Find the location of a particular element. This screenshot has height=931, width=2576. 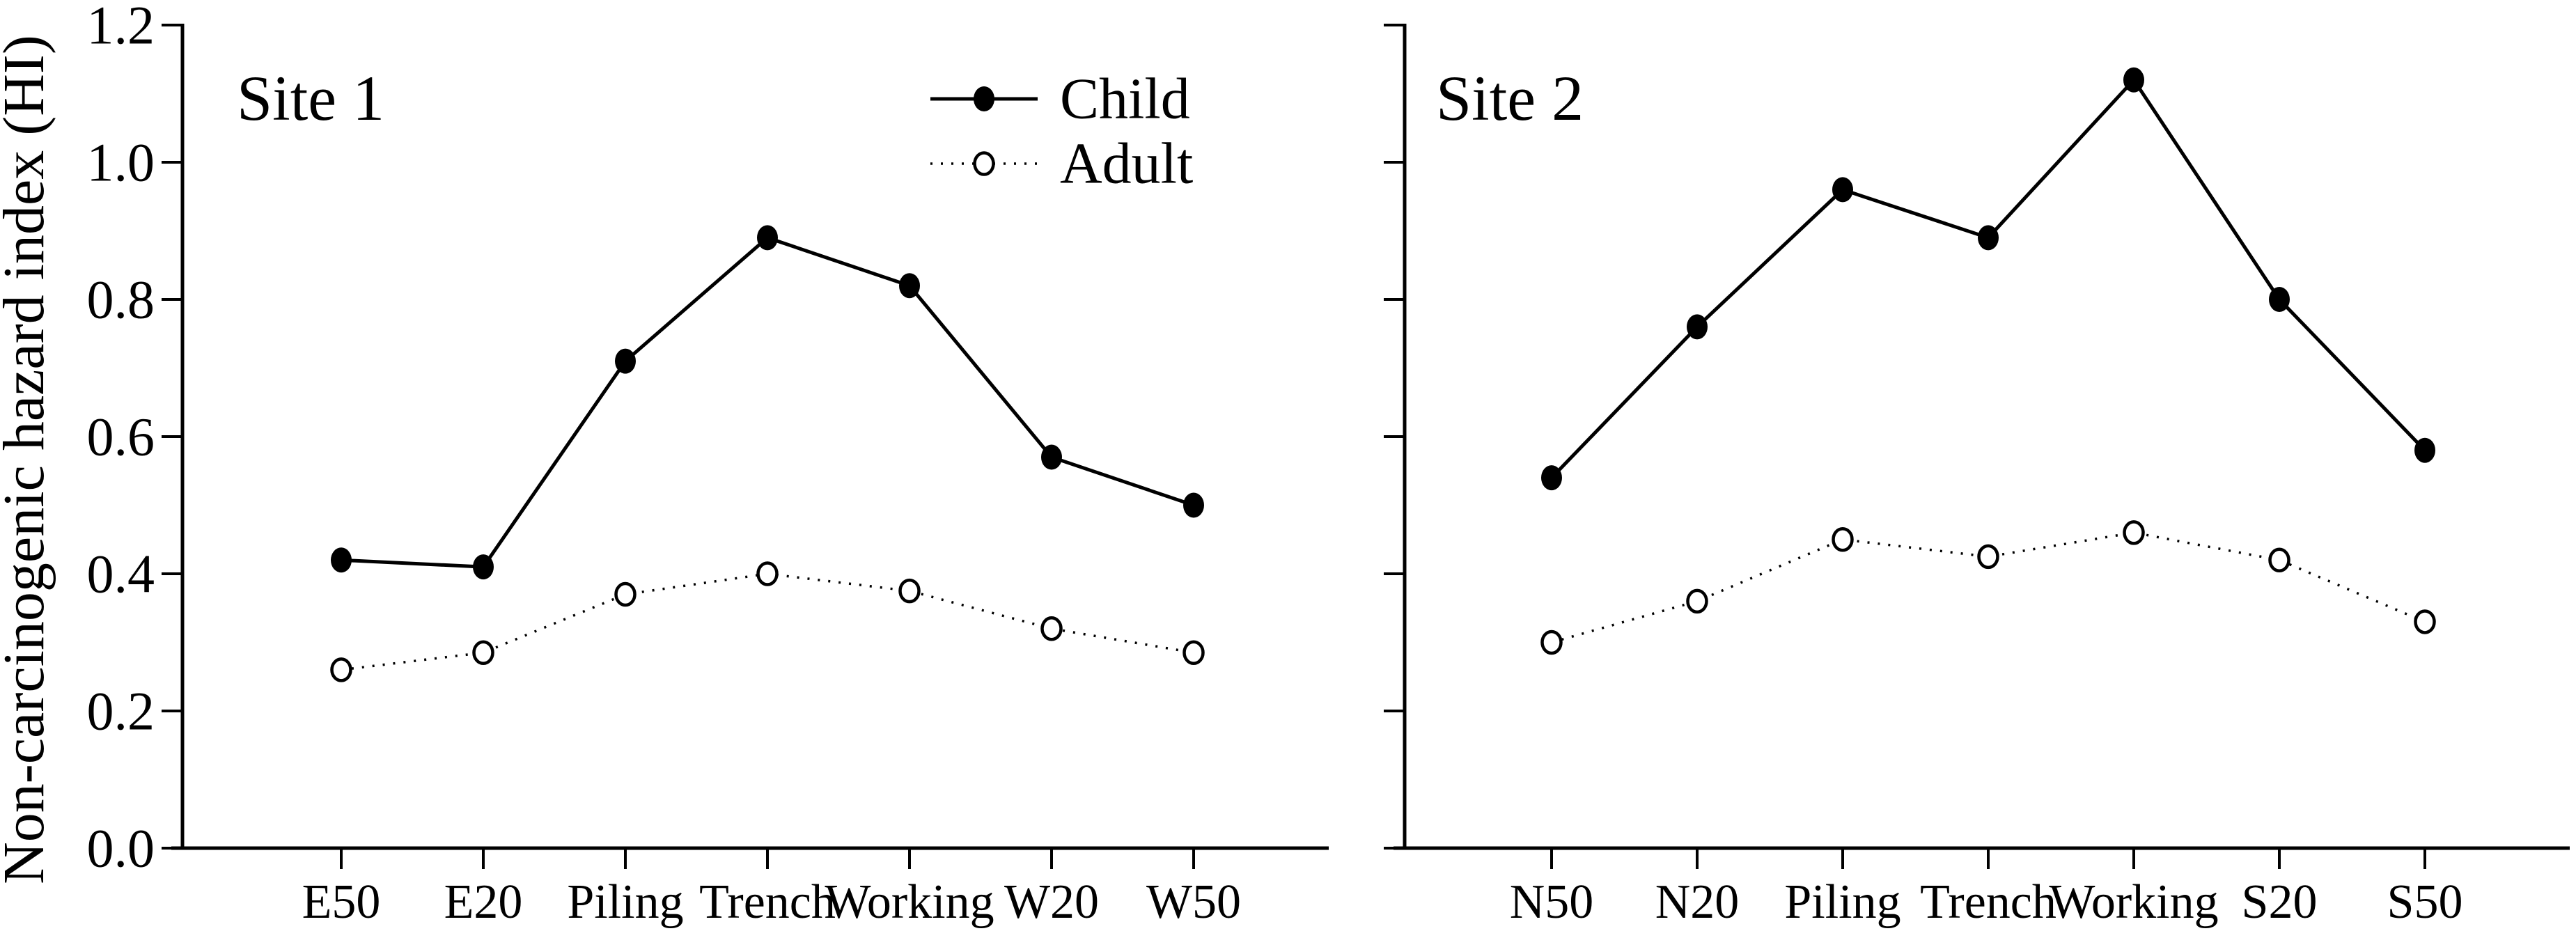

y-tick-label: 0.6 is located at coordinates (121, 437).